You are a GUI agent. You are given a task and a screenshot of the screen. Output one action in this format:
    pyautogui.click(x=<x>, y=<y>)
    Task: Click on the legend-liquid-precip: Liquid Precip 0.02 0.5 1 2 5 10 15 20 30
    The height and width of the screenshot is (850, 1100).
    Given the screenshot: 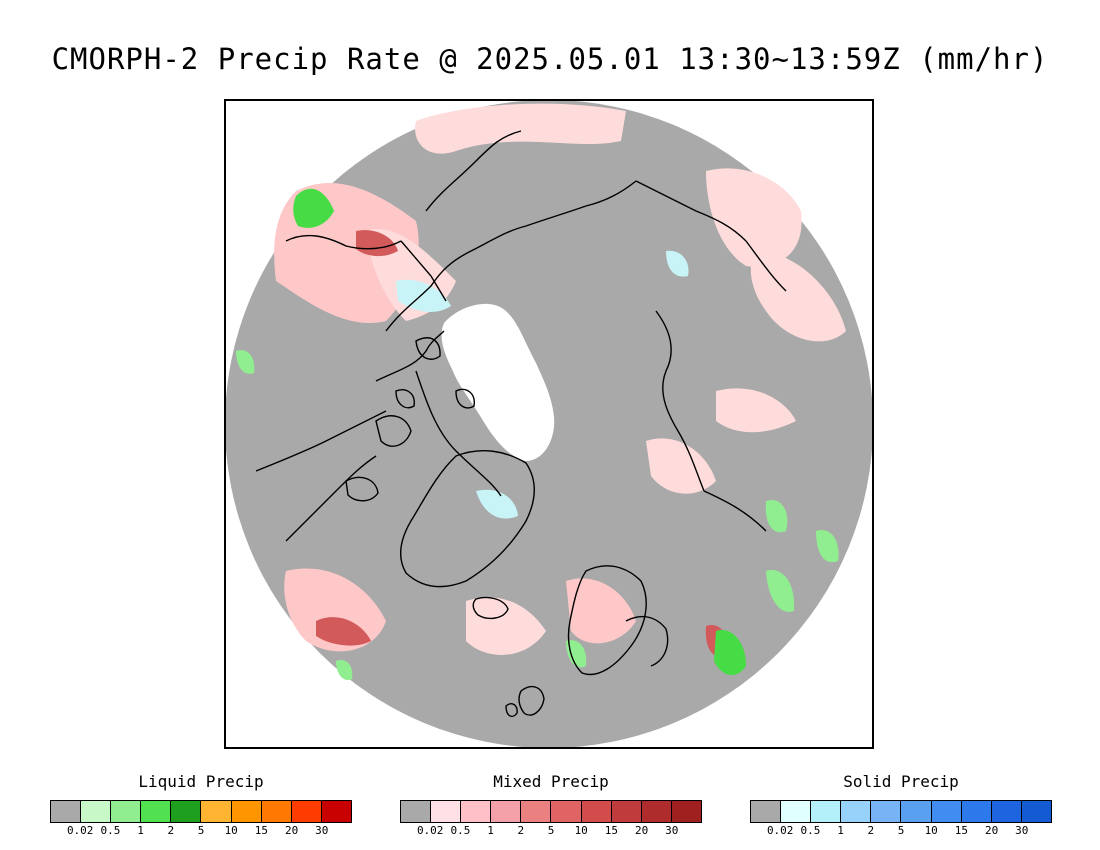 What is the action you would take?
    pyautogui.click(x=201, y=804)
    